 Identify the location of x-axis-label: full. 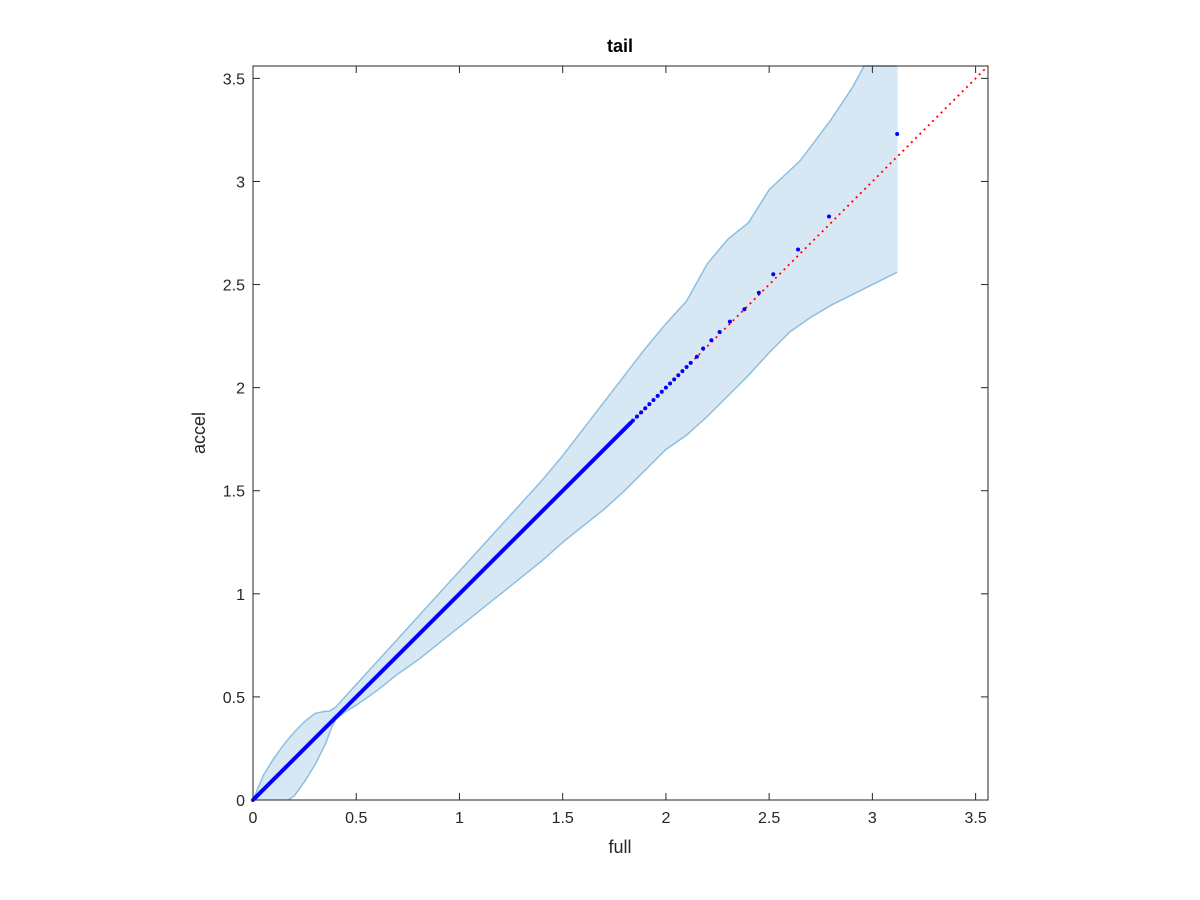
(619, 847).